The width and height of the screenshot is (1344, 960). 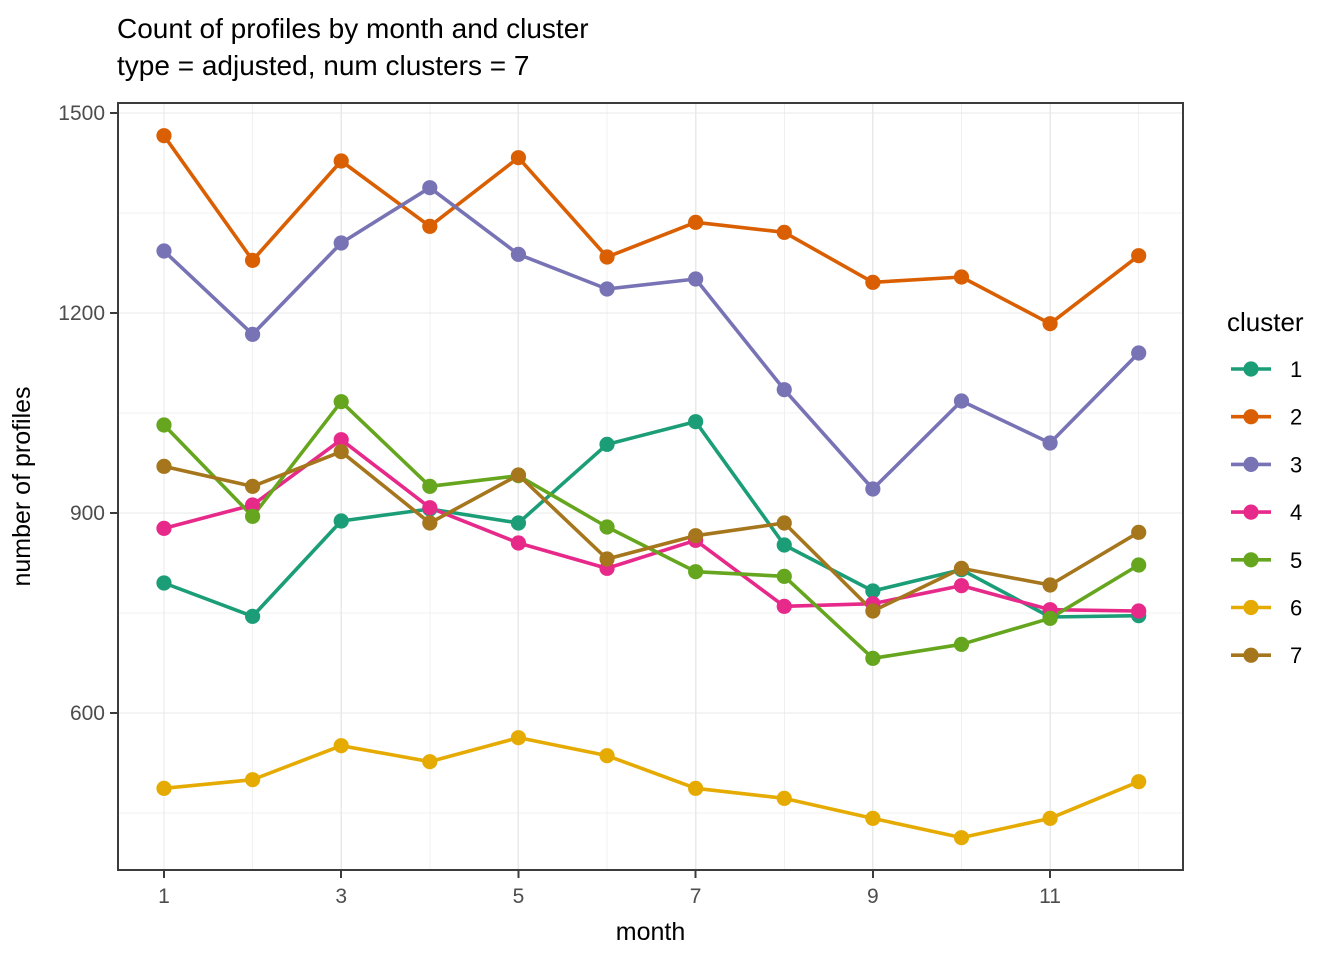 What do you see at coordinates (1296, 464) in the screenshot?
I see `legend-label-cluster-3: 3` at bounding box center [1296, 464].